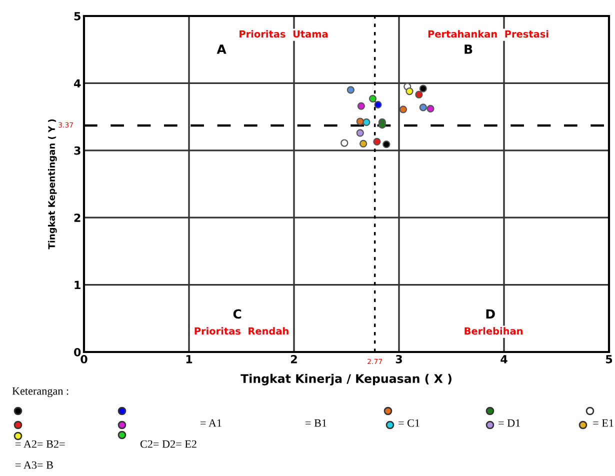 Image resolution: width=615 pixels, height=476 pixels. Describe the element at coordinates (490, 313) in the screenshot. I see `annotation: D` at that location.